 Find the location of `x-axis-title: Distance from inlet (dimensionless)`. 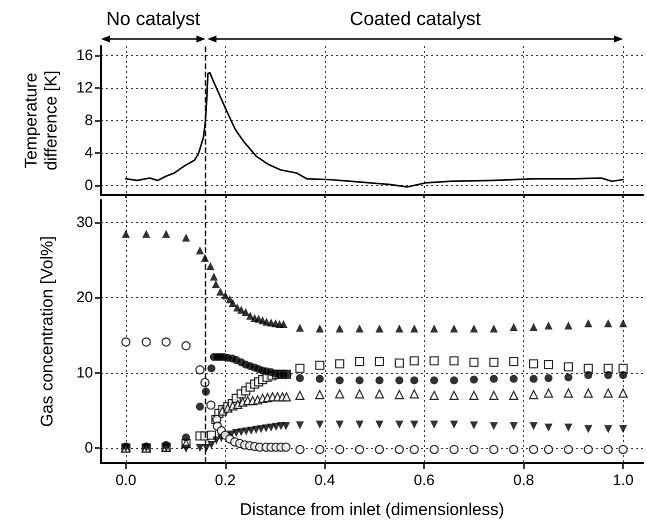

x-axis-title: Distance from inlet (dimensionless) is located at coordinates (372, 509).